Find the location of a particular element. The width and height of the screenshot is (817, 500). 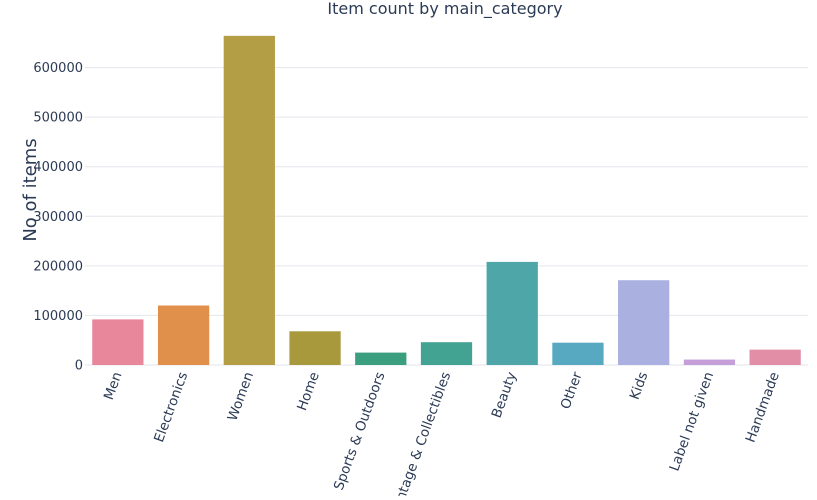

x-tick-label: Vintage & Collectibles is located at coordinates (421, 433).